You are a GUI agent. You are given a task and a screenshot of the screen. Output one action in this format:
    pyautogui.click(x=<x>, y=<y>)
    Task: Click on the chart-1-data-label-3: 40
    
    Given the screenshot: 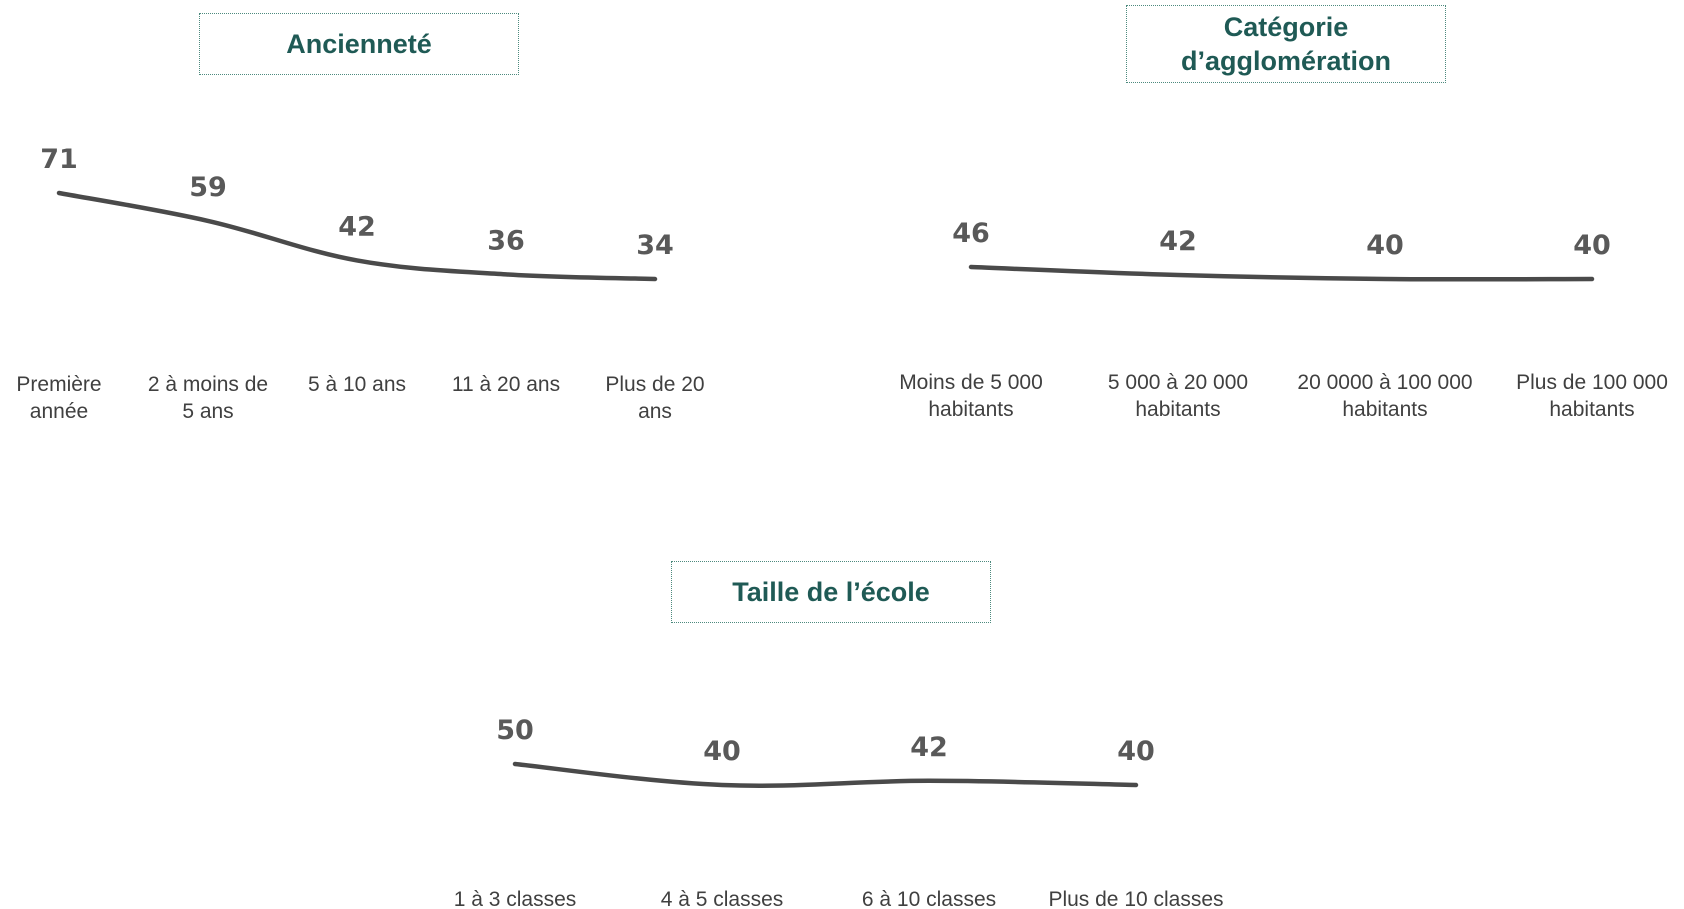 What is the action you would take?
    pyautogui.click(x=1592, y=245)
    